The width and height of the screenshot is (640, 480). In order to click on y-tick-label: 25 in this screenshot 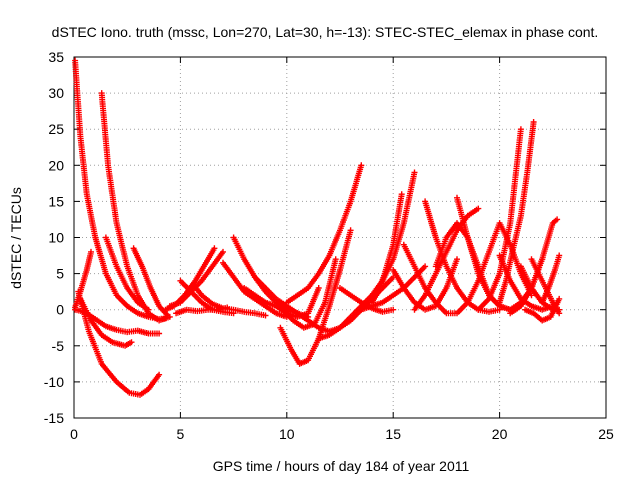, I will do `click(56, 129)`.